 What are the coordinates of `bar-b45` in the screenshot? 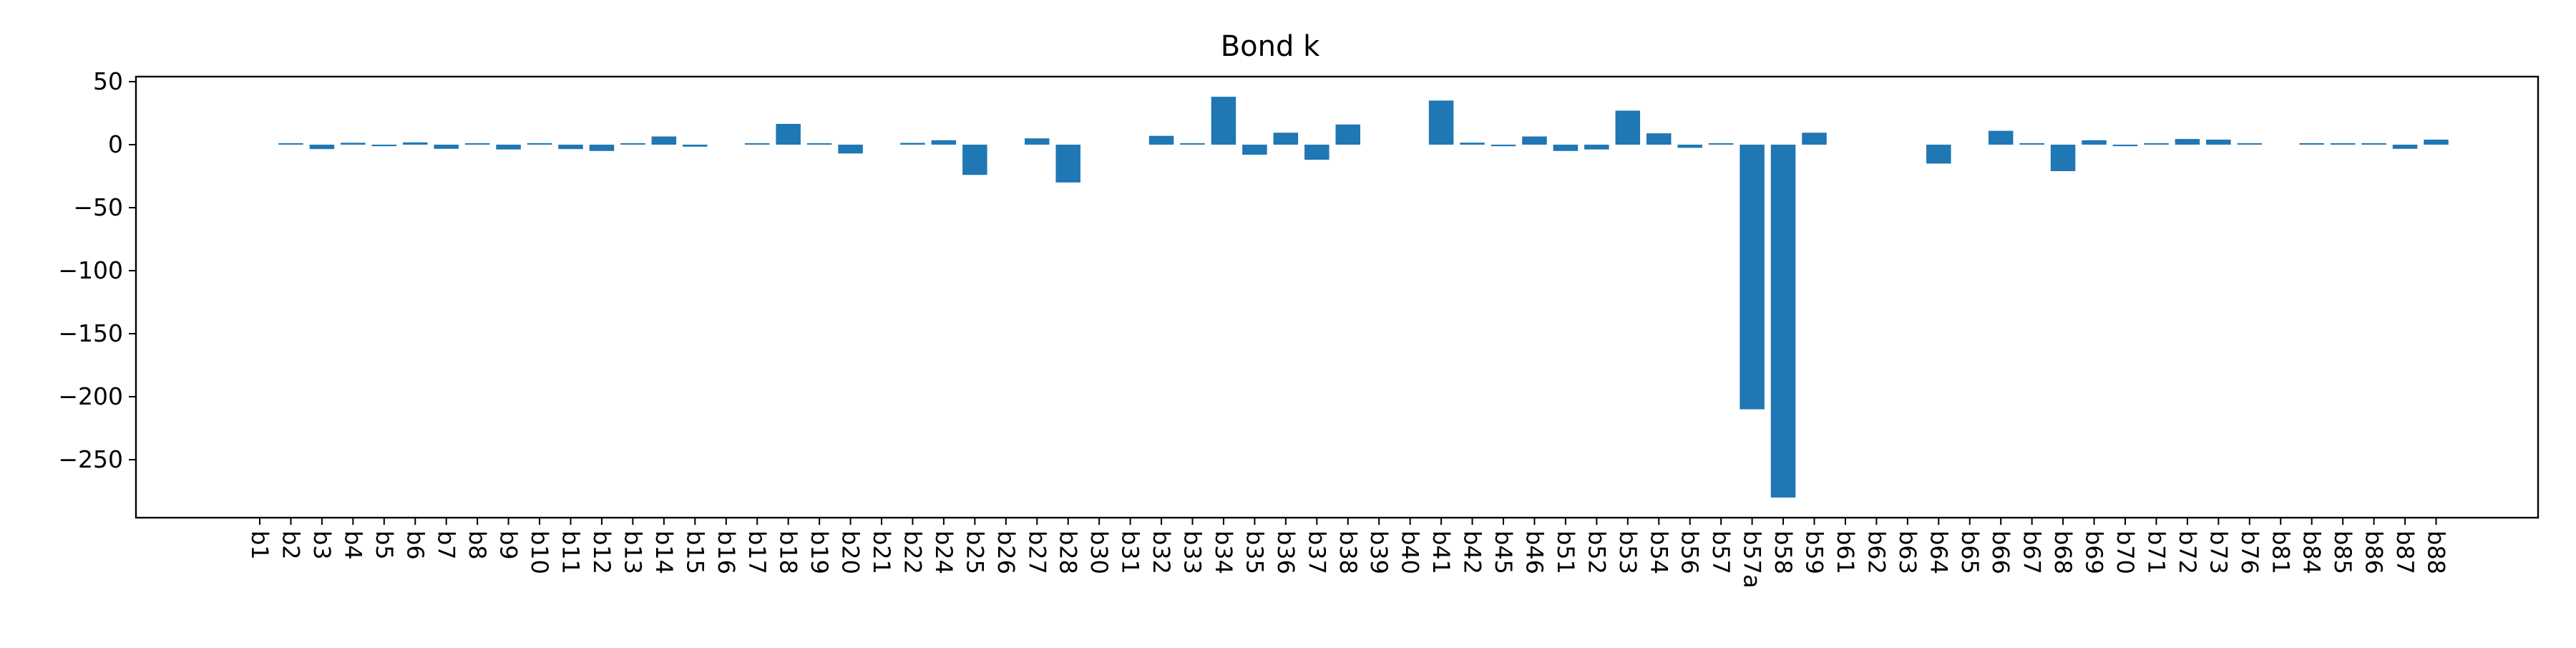 It's located at (1503, 146).